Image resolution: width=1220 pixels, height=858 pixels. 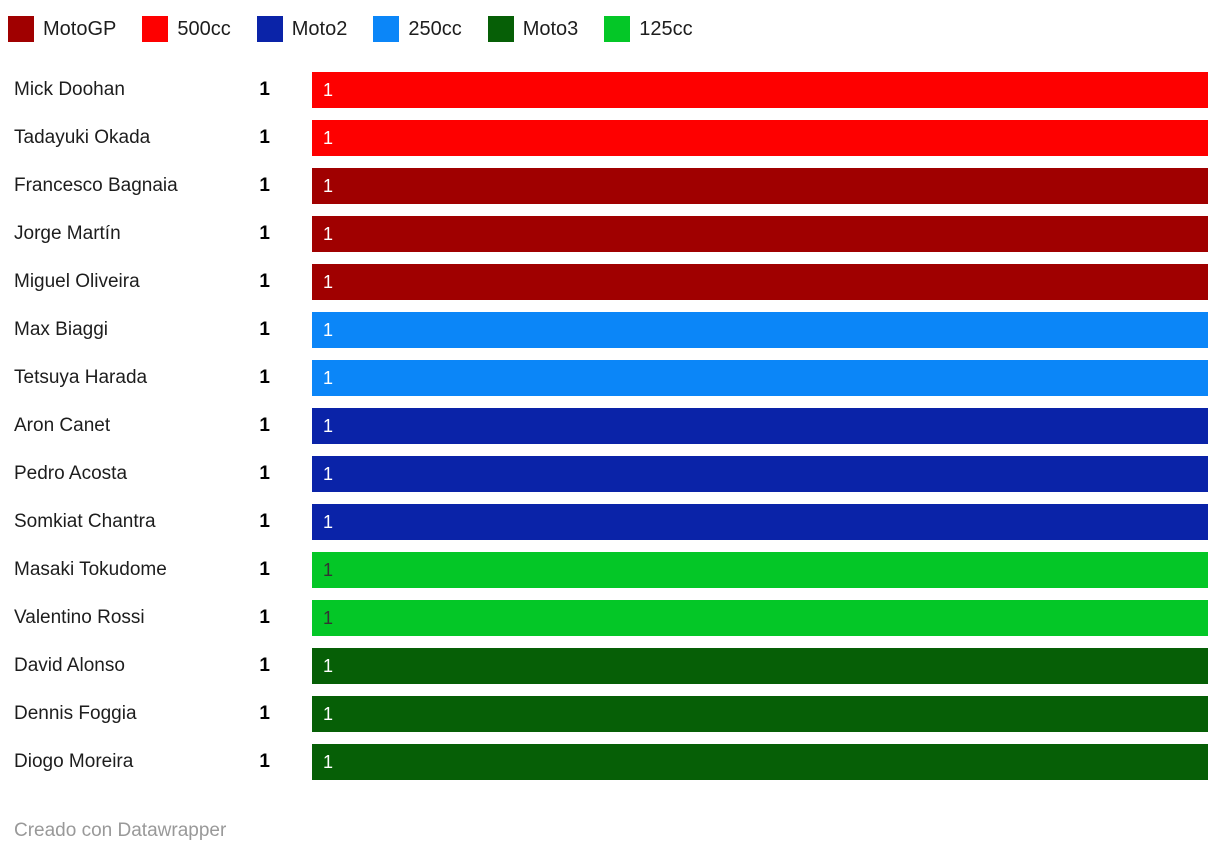 What do you see at coordinates (435, 28) in the screenshot?
I see `legend-label: 250cc` at bounding box center [435, 28].